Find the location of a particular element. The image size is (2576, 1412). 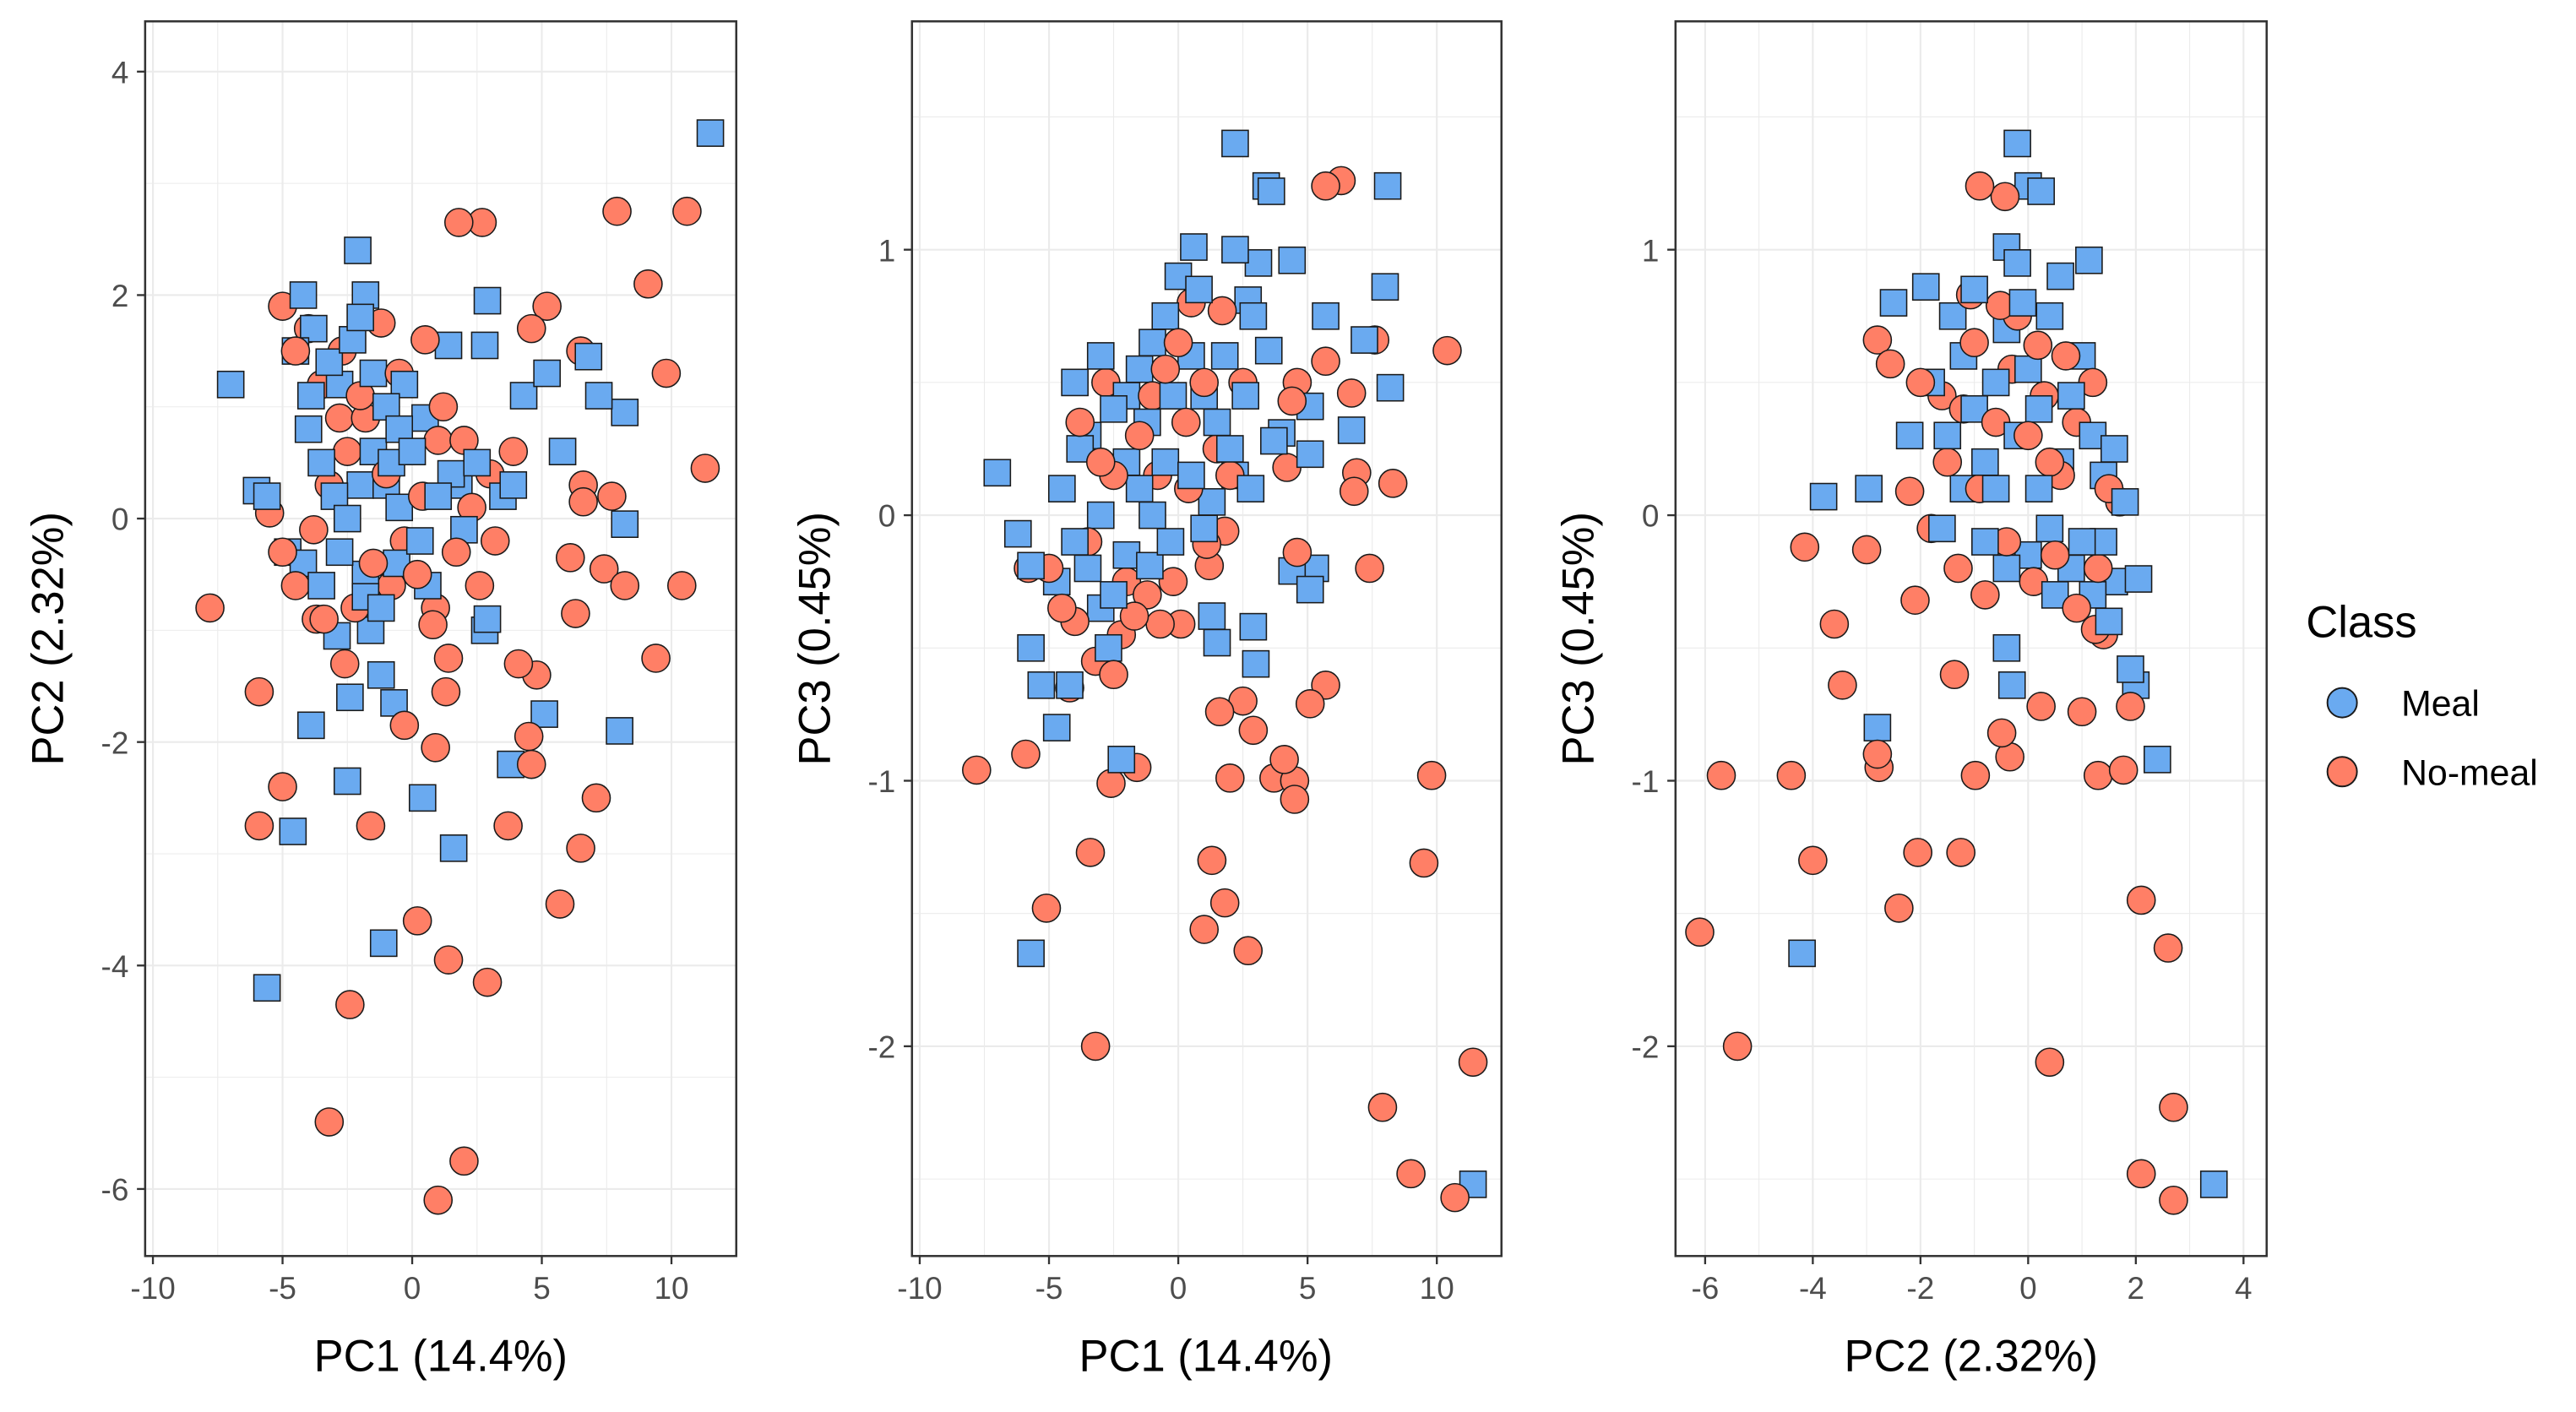

y-tick-label: -1 is located at coordinates (881, 781).